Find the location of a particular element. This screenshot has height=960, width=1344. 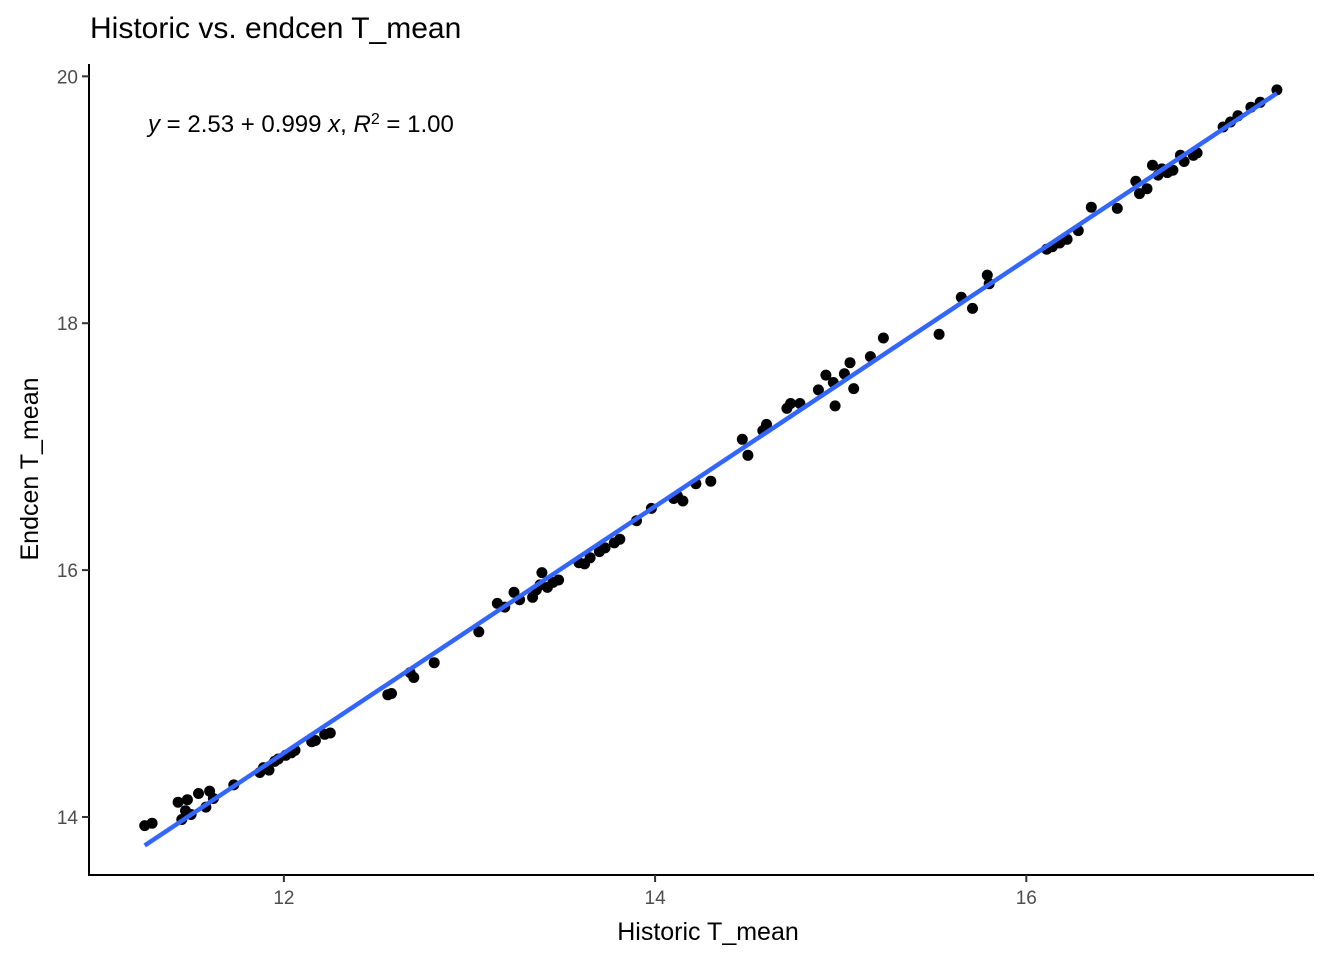

equation-r-value: = 1.00 is located at coordinates (417, 124).